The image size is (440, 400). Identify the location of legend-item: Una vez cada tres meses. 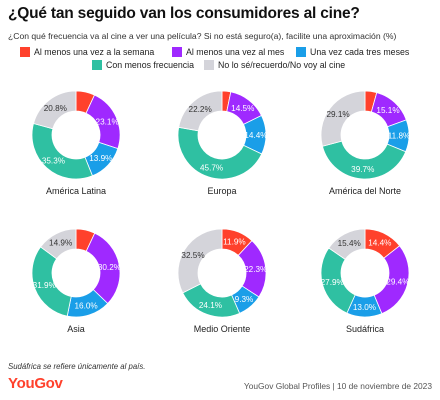
(352, 52).